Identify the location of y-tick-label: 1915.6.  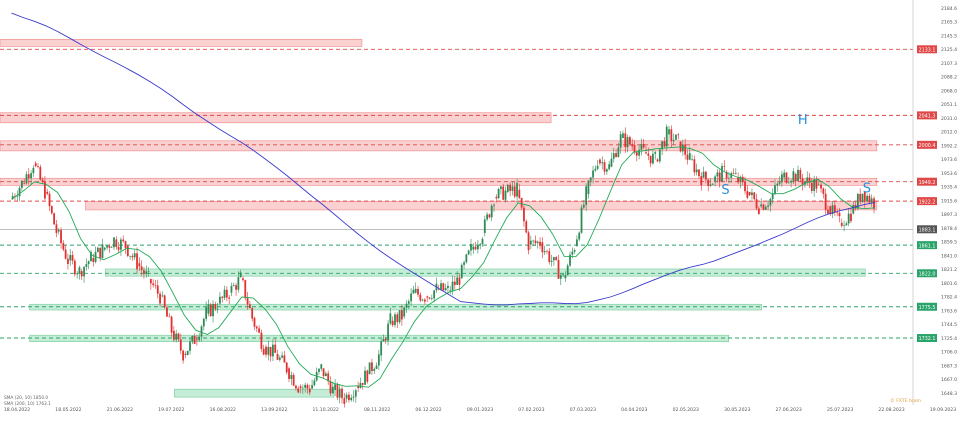
(949, 201).